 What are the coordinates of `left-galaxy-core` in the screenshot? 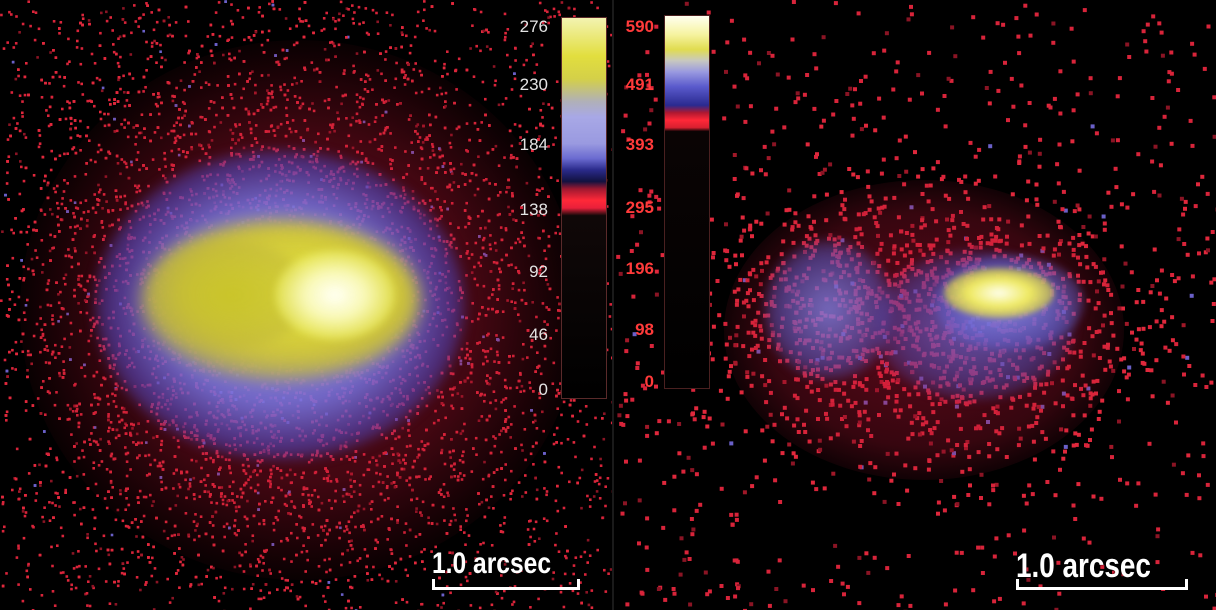 It's located at (335, 295).